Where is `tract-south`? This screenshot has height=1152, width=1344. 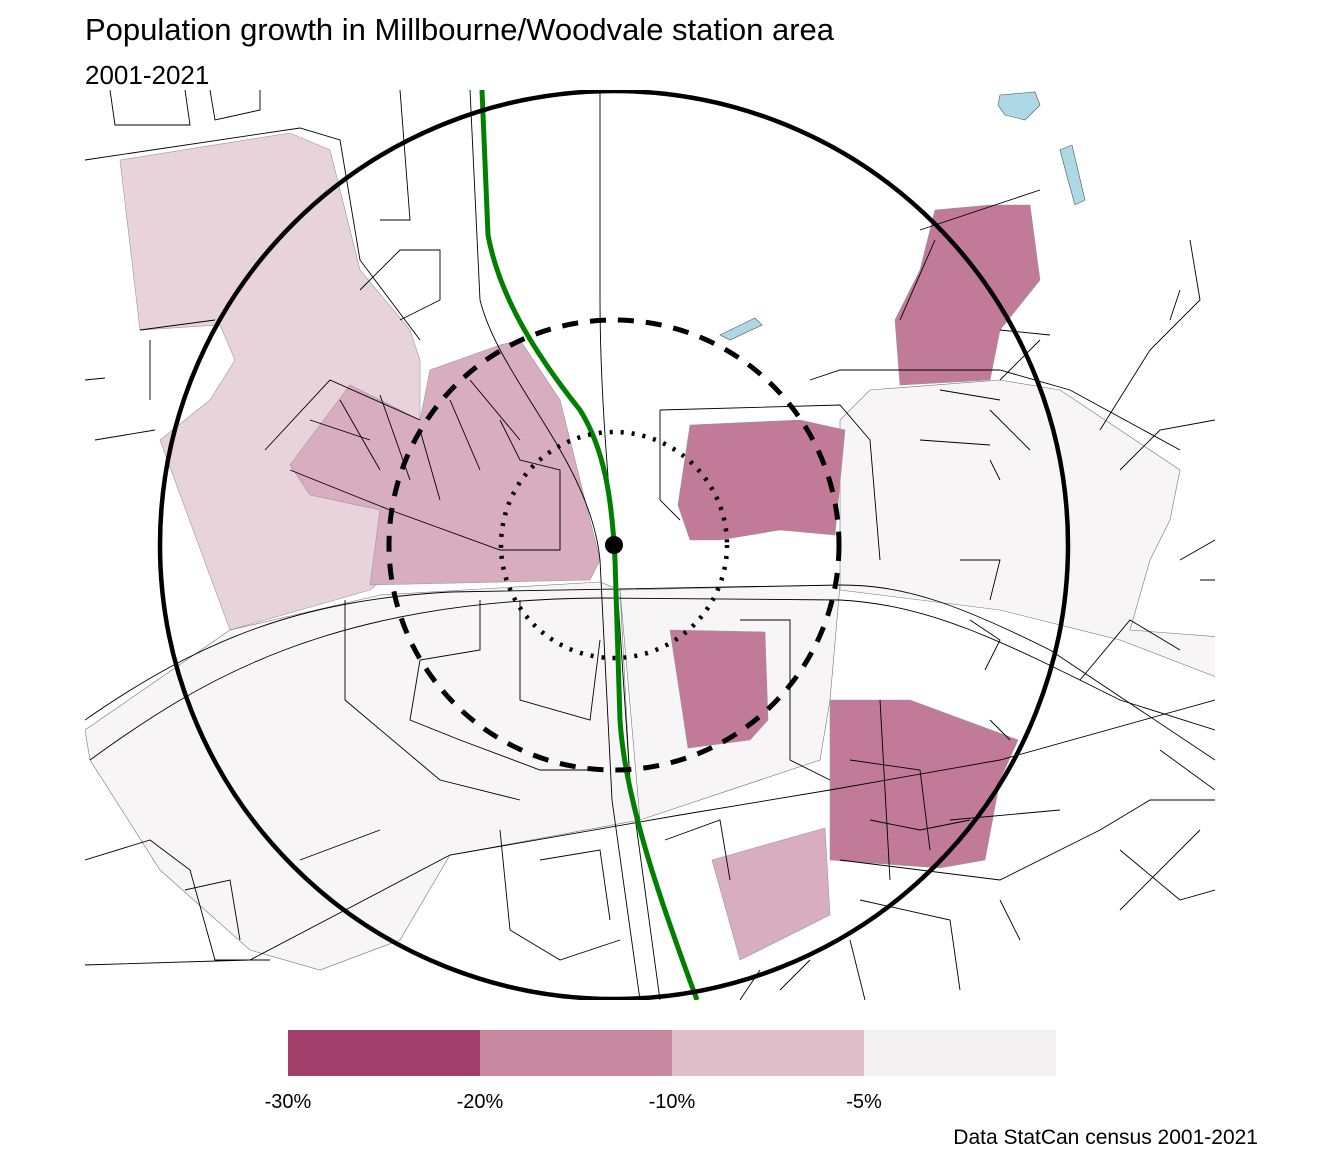 tract-south is located at coordinates (363, 776).